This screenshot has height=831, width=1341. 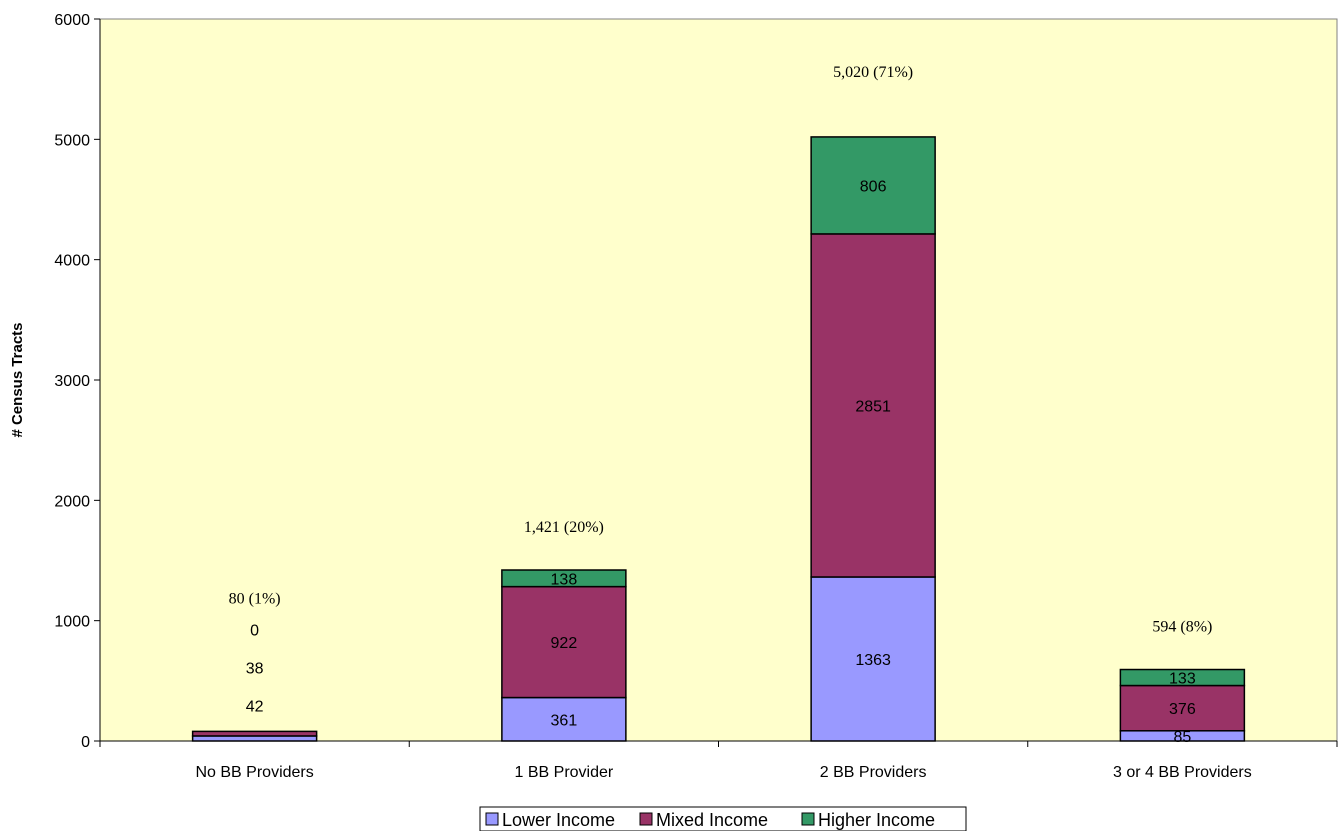 I want to click on segment-value-label: 361, so click(x=564, y=720).